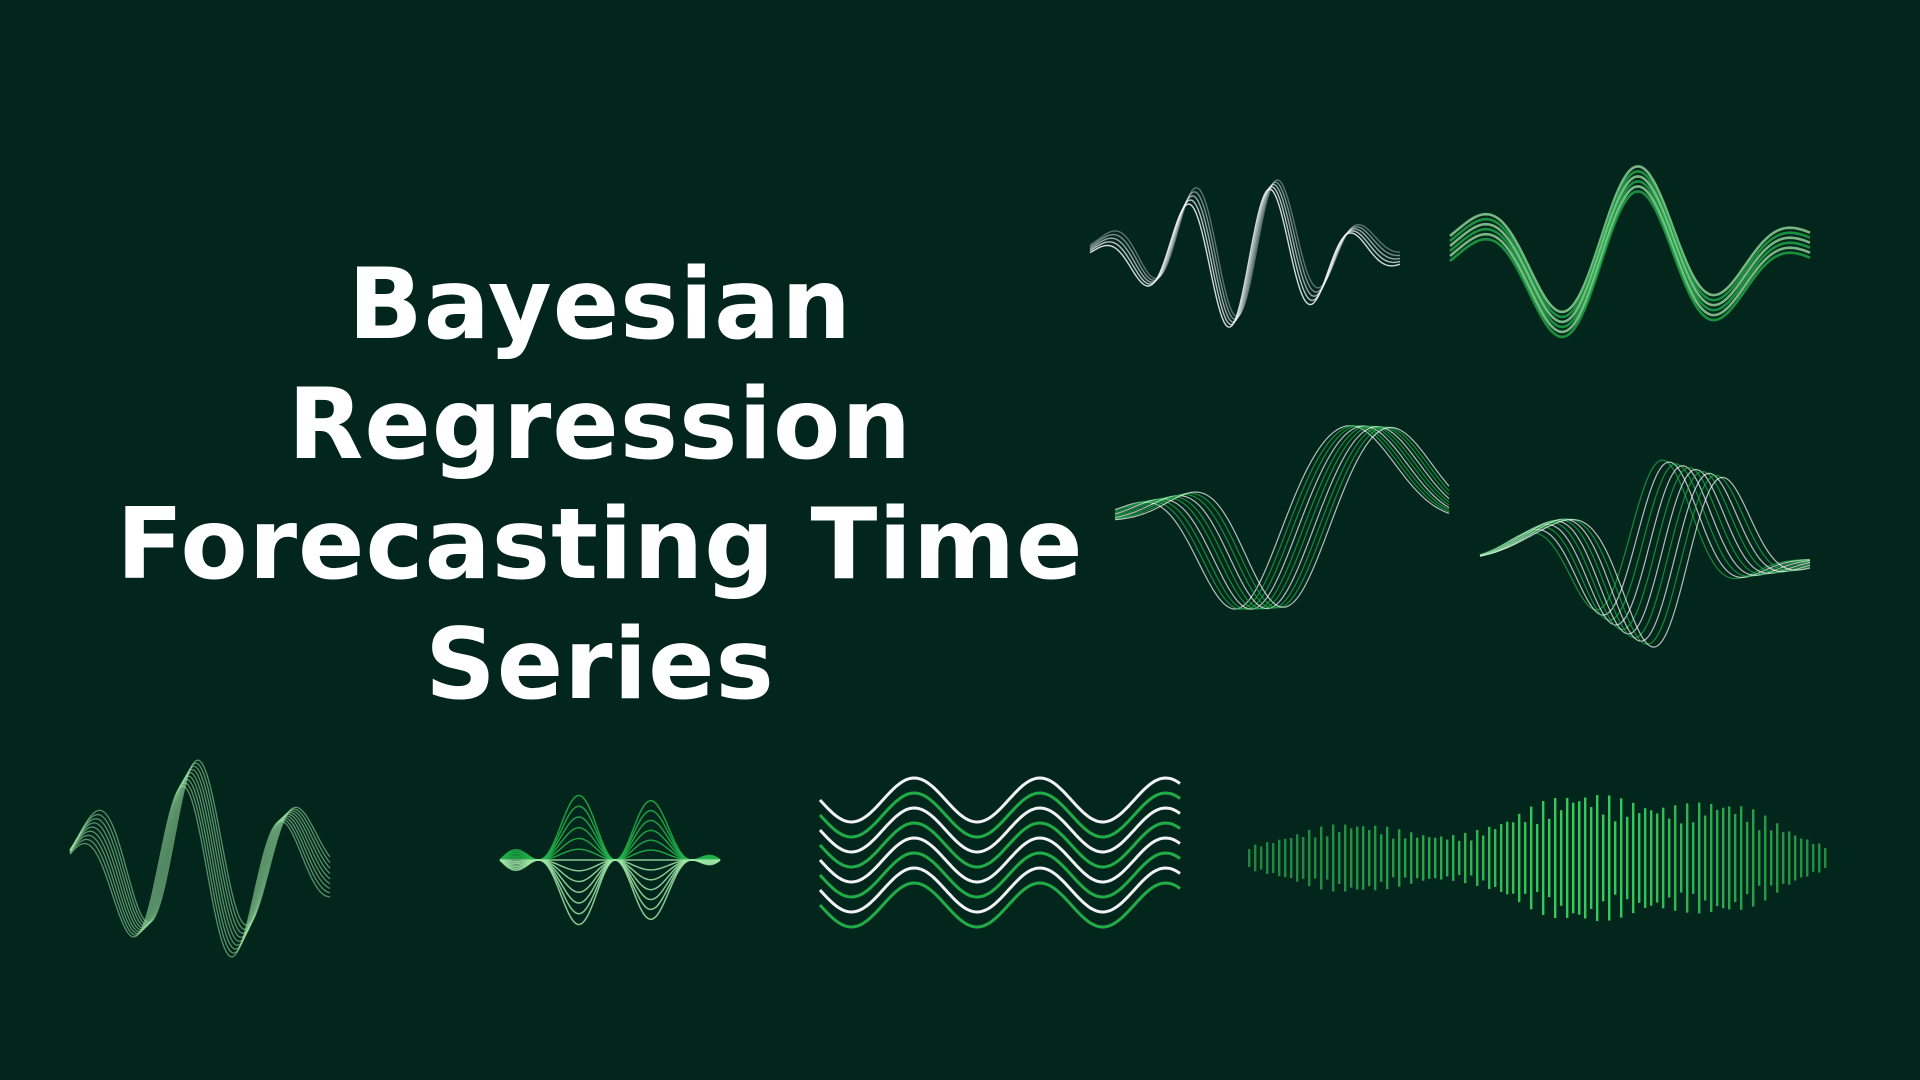 The height and width of the screenshot is (1080, 1920). I want to click on title-line-2: Forecasting Time, so click(600, 545).